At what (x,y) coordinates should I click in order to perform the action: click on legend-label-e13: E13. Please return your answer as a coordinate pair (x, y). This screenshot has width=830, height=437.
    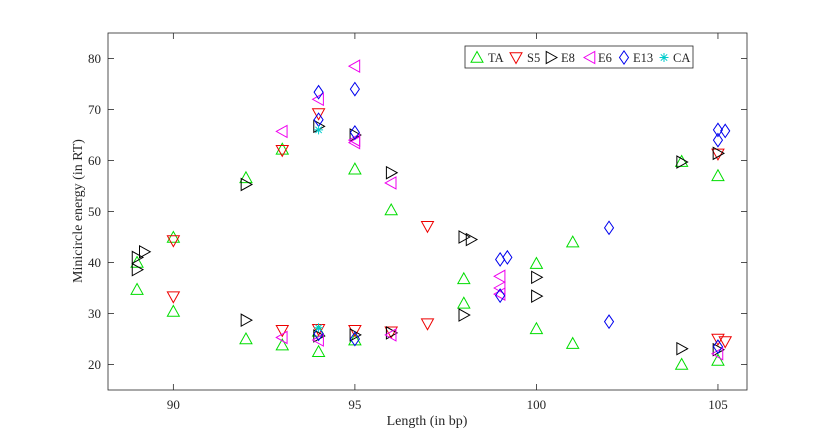
    Looking at the image, I should click on (643, 58).